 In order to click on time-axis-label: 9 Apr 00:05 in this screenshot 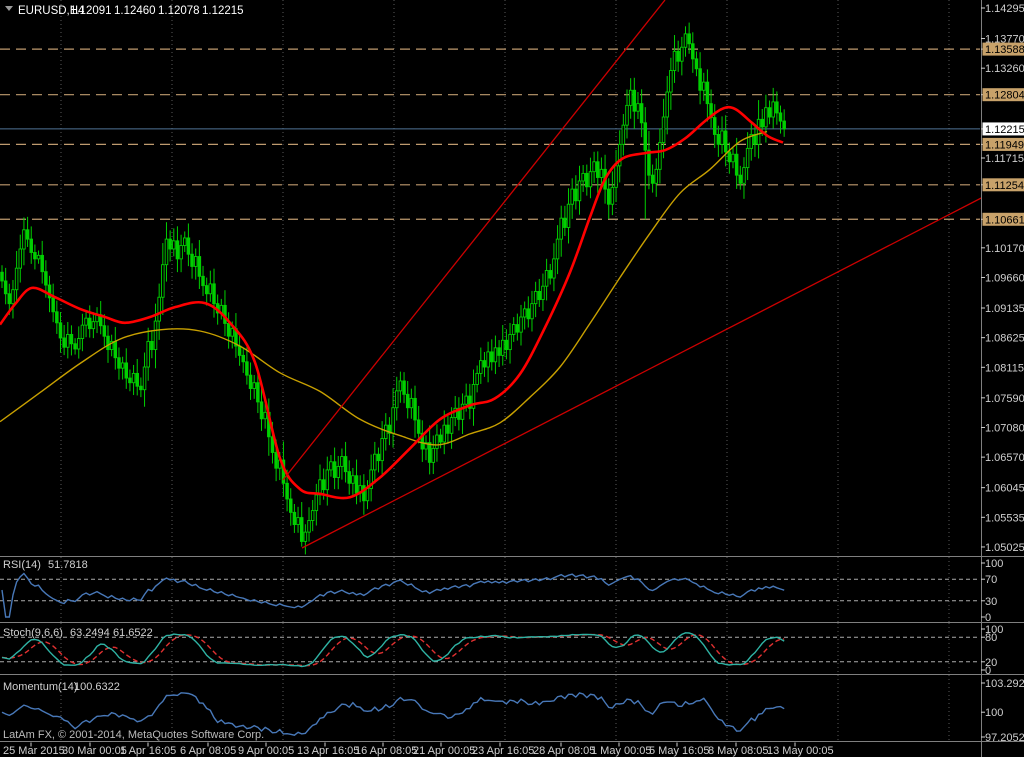, I will do `click(266, 751)`.